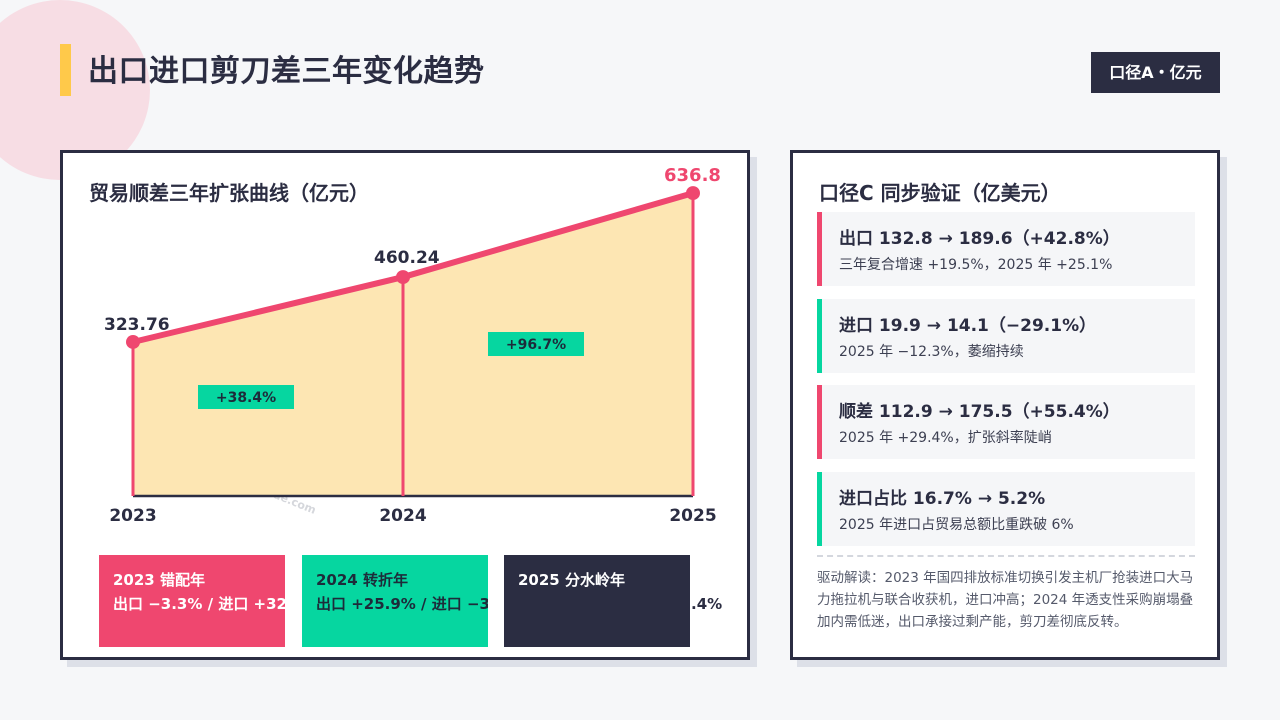 The width and height of the screenshot is (1280, 720). I want to click on data-label-2023: 323.76, so click(137, 325).